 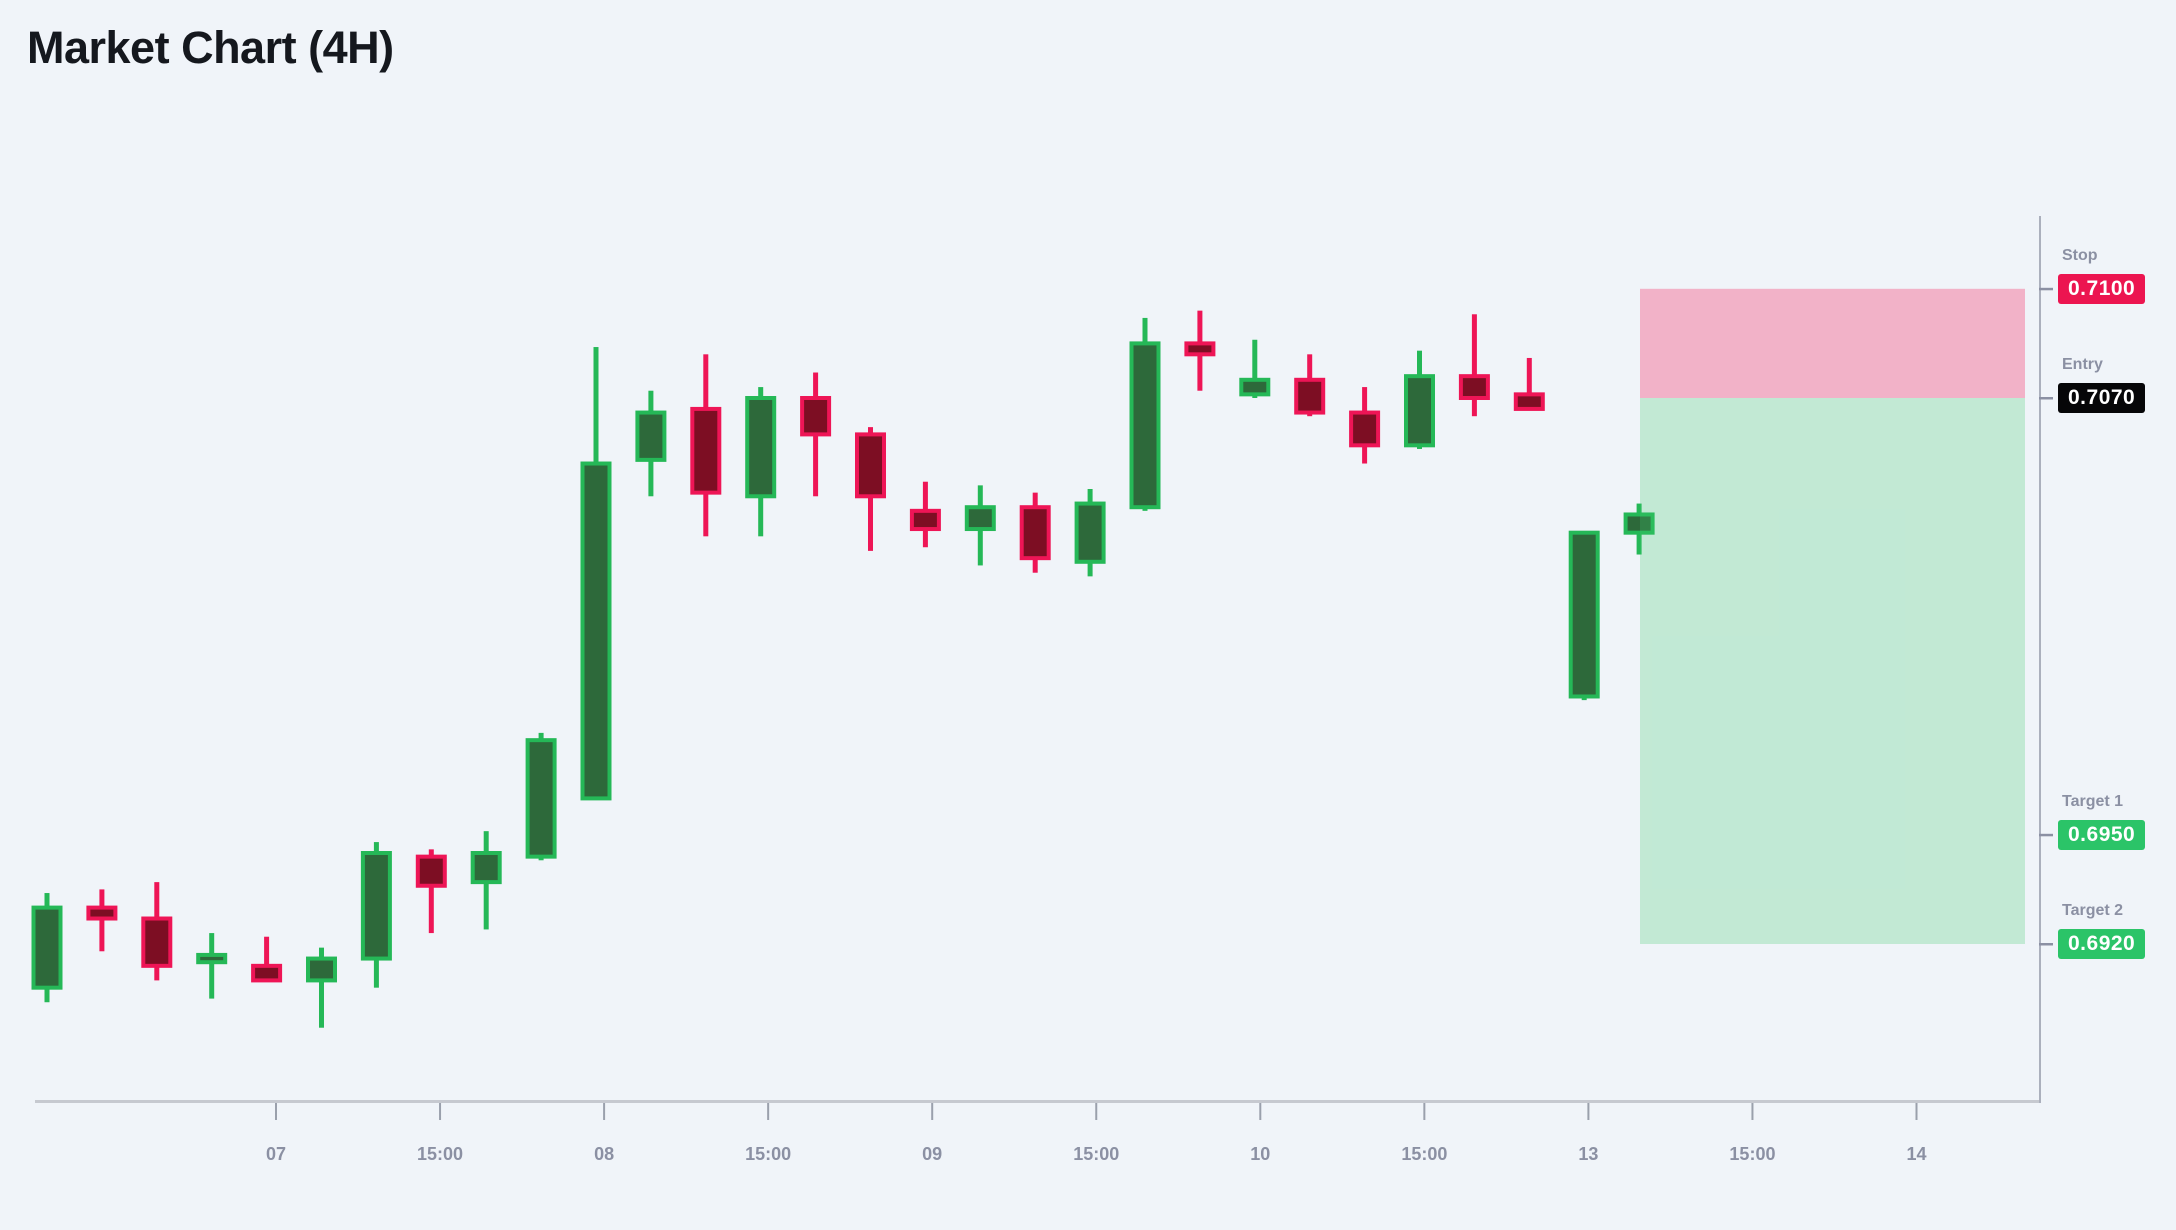 I want to click on target1-price-badge: 0.6950, so click(x=2102, y=834).